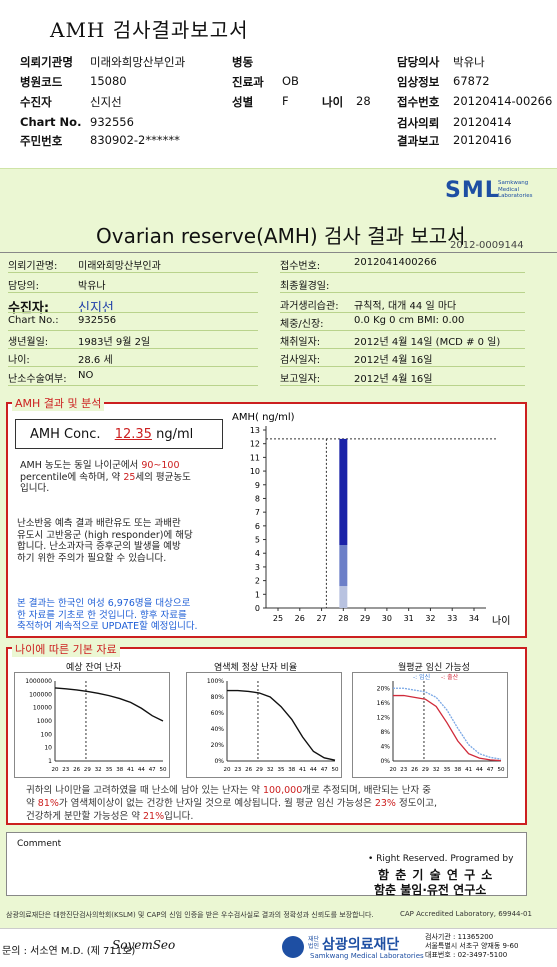 The width and height of the screenshot is (557, 967). What do you see at coordinates (65, 434) in the screenshot?
I see `amh-conc-label: AMH Conc.` at bounding box center [65, 434].